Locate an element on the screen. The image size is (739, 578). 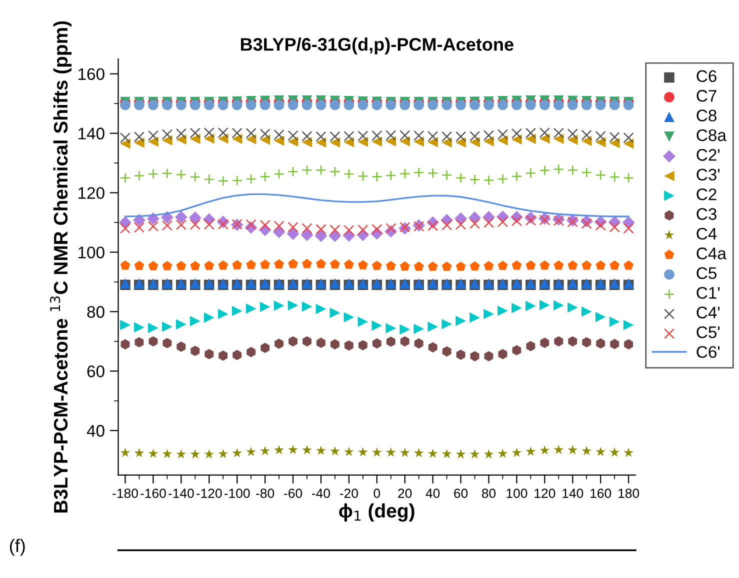
x-tick-label: -80 is located at coordinates (265, 493).